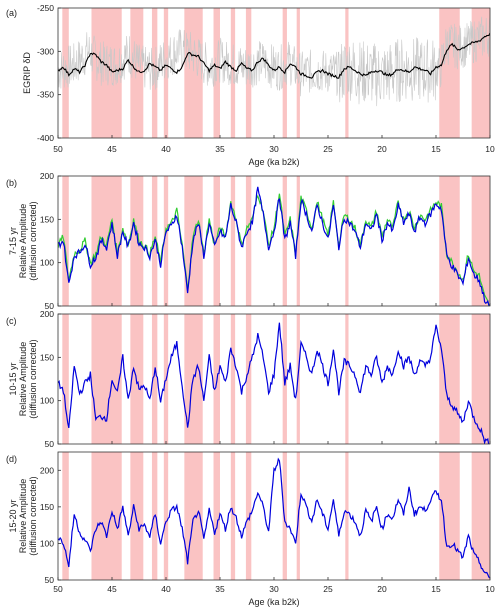 The width and height of the screenshot is (500, 613). I want to click on panel-label: (c), so click(11, 321).